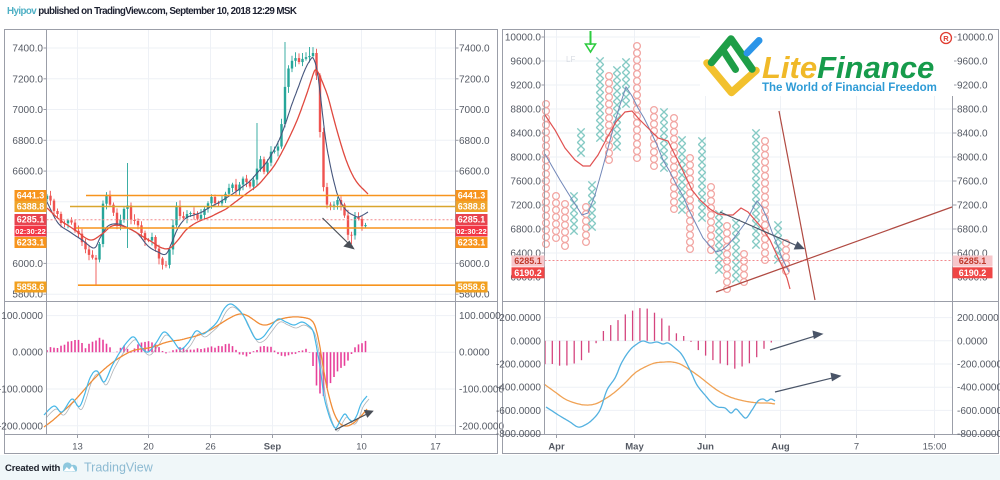  What do you see at coordinates (856, 447) in the screenshot?
I see `svg-text: 7` at bounding box center [856, 447].